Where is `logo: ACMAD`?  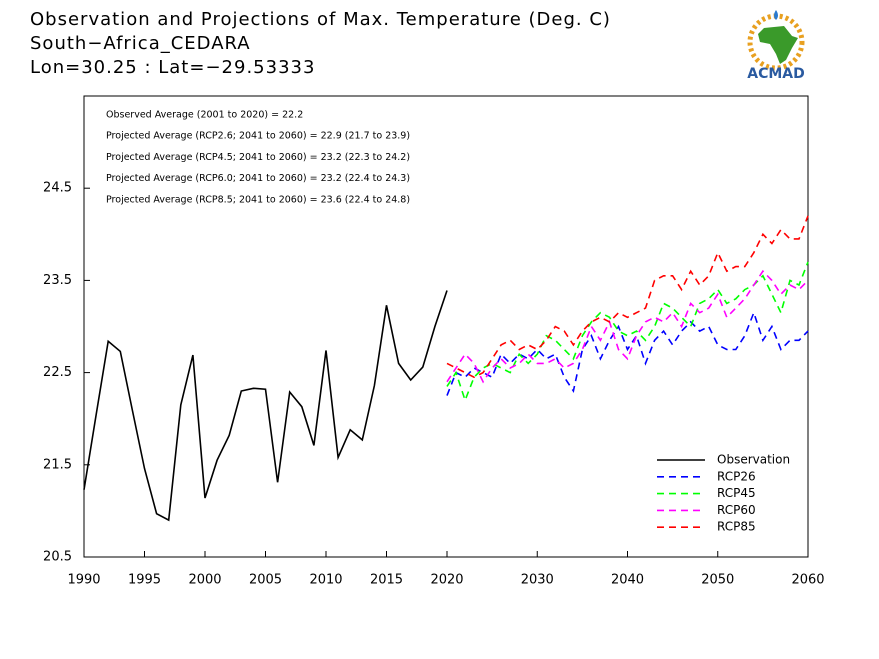 logo: ACMAD is located at coordinates (776, 46).